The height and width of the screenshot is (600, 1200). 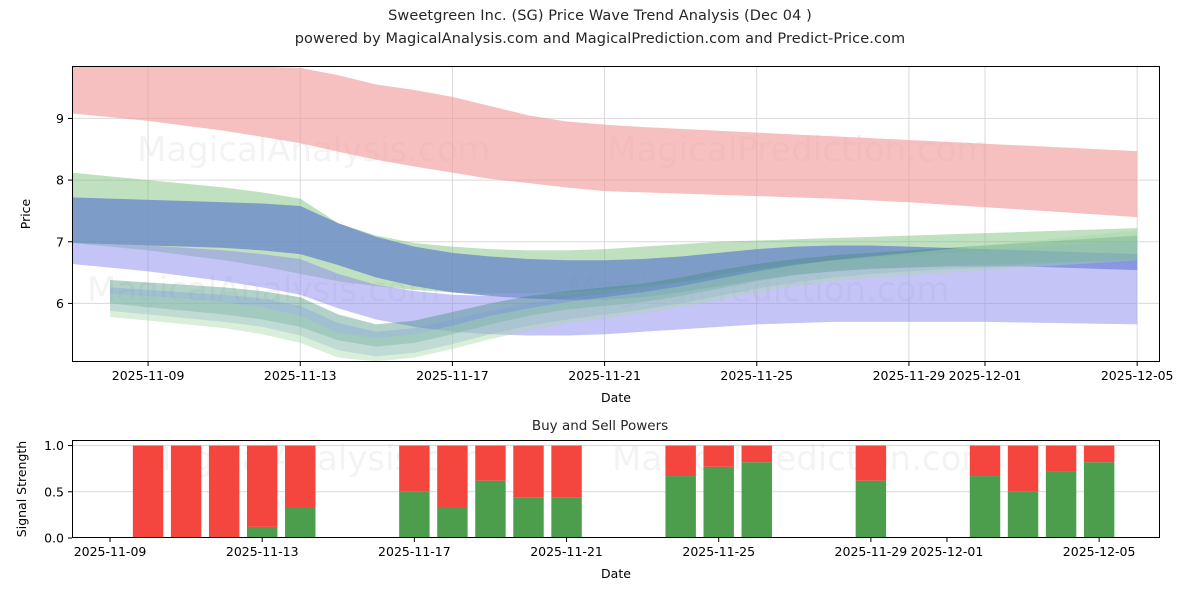 What do you see at coordinates (25, 213) in the screenshot?
I see `svg-text: Price` at bounding box center [25, 213].